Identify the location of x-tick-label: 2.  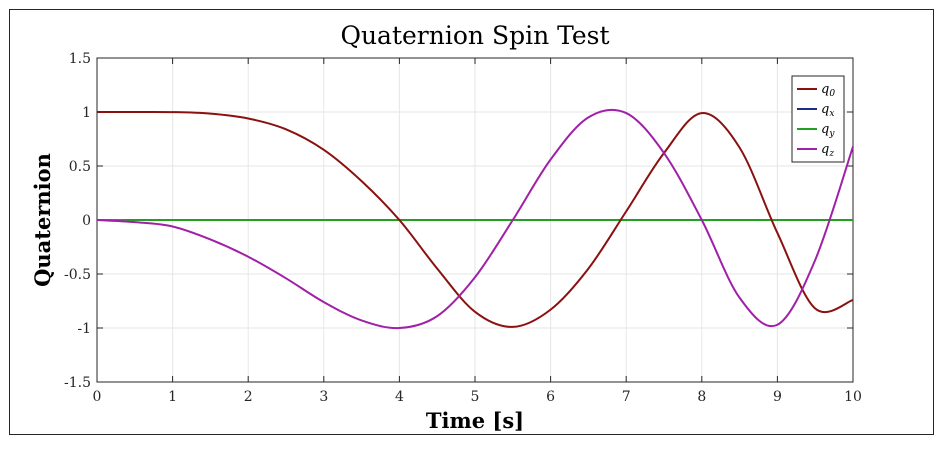
(248, 397).